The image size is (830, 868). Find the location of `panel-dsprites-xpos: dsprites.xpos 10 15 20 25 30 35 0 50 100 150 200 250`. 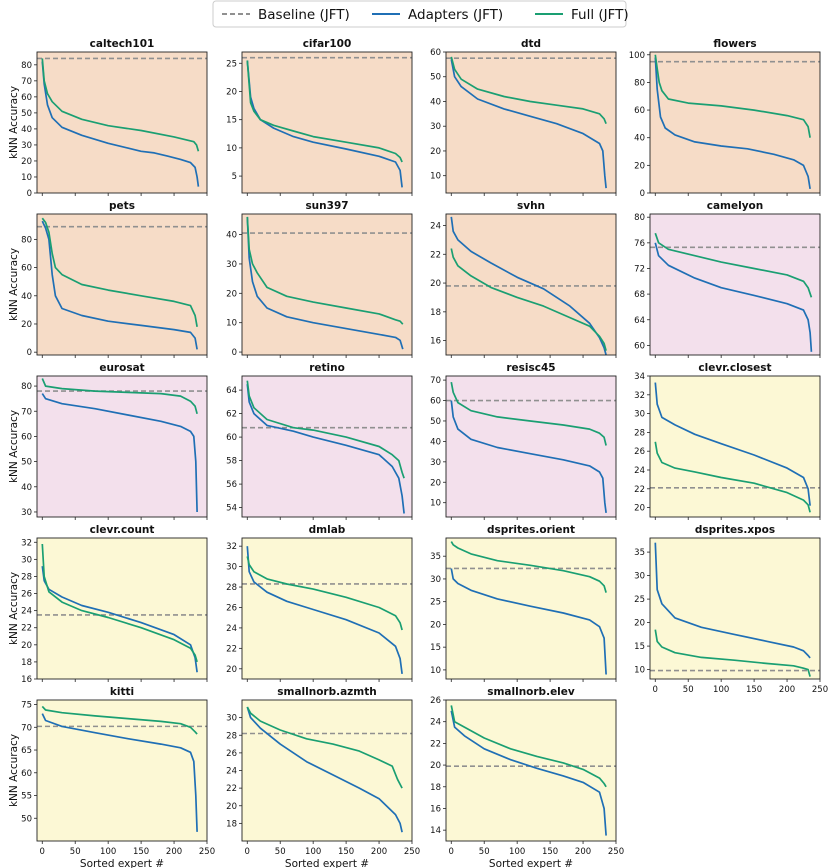

panel-dsprites-xpos: dsprites.xpos 10 15 20 25 30 35 0 50 100 150 200 250 is located at coordinates (731, 609).